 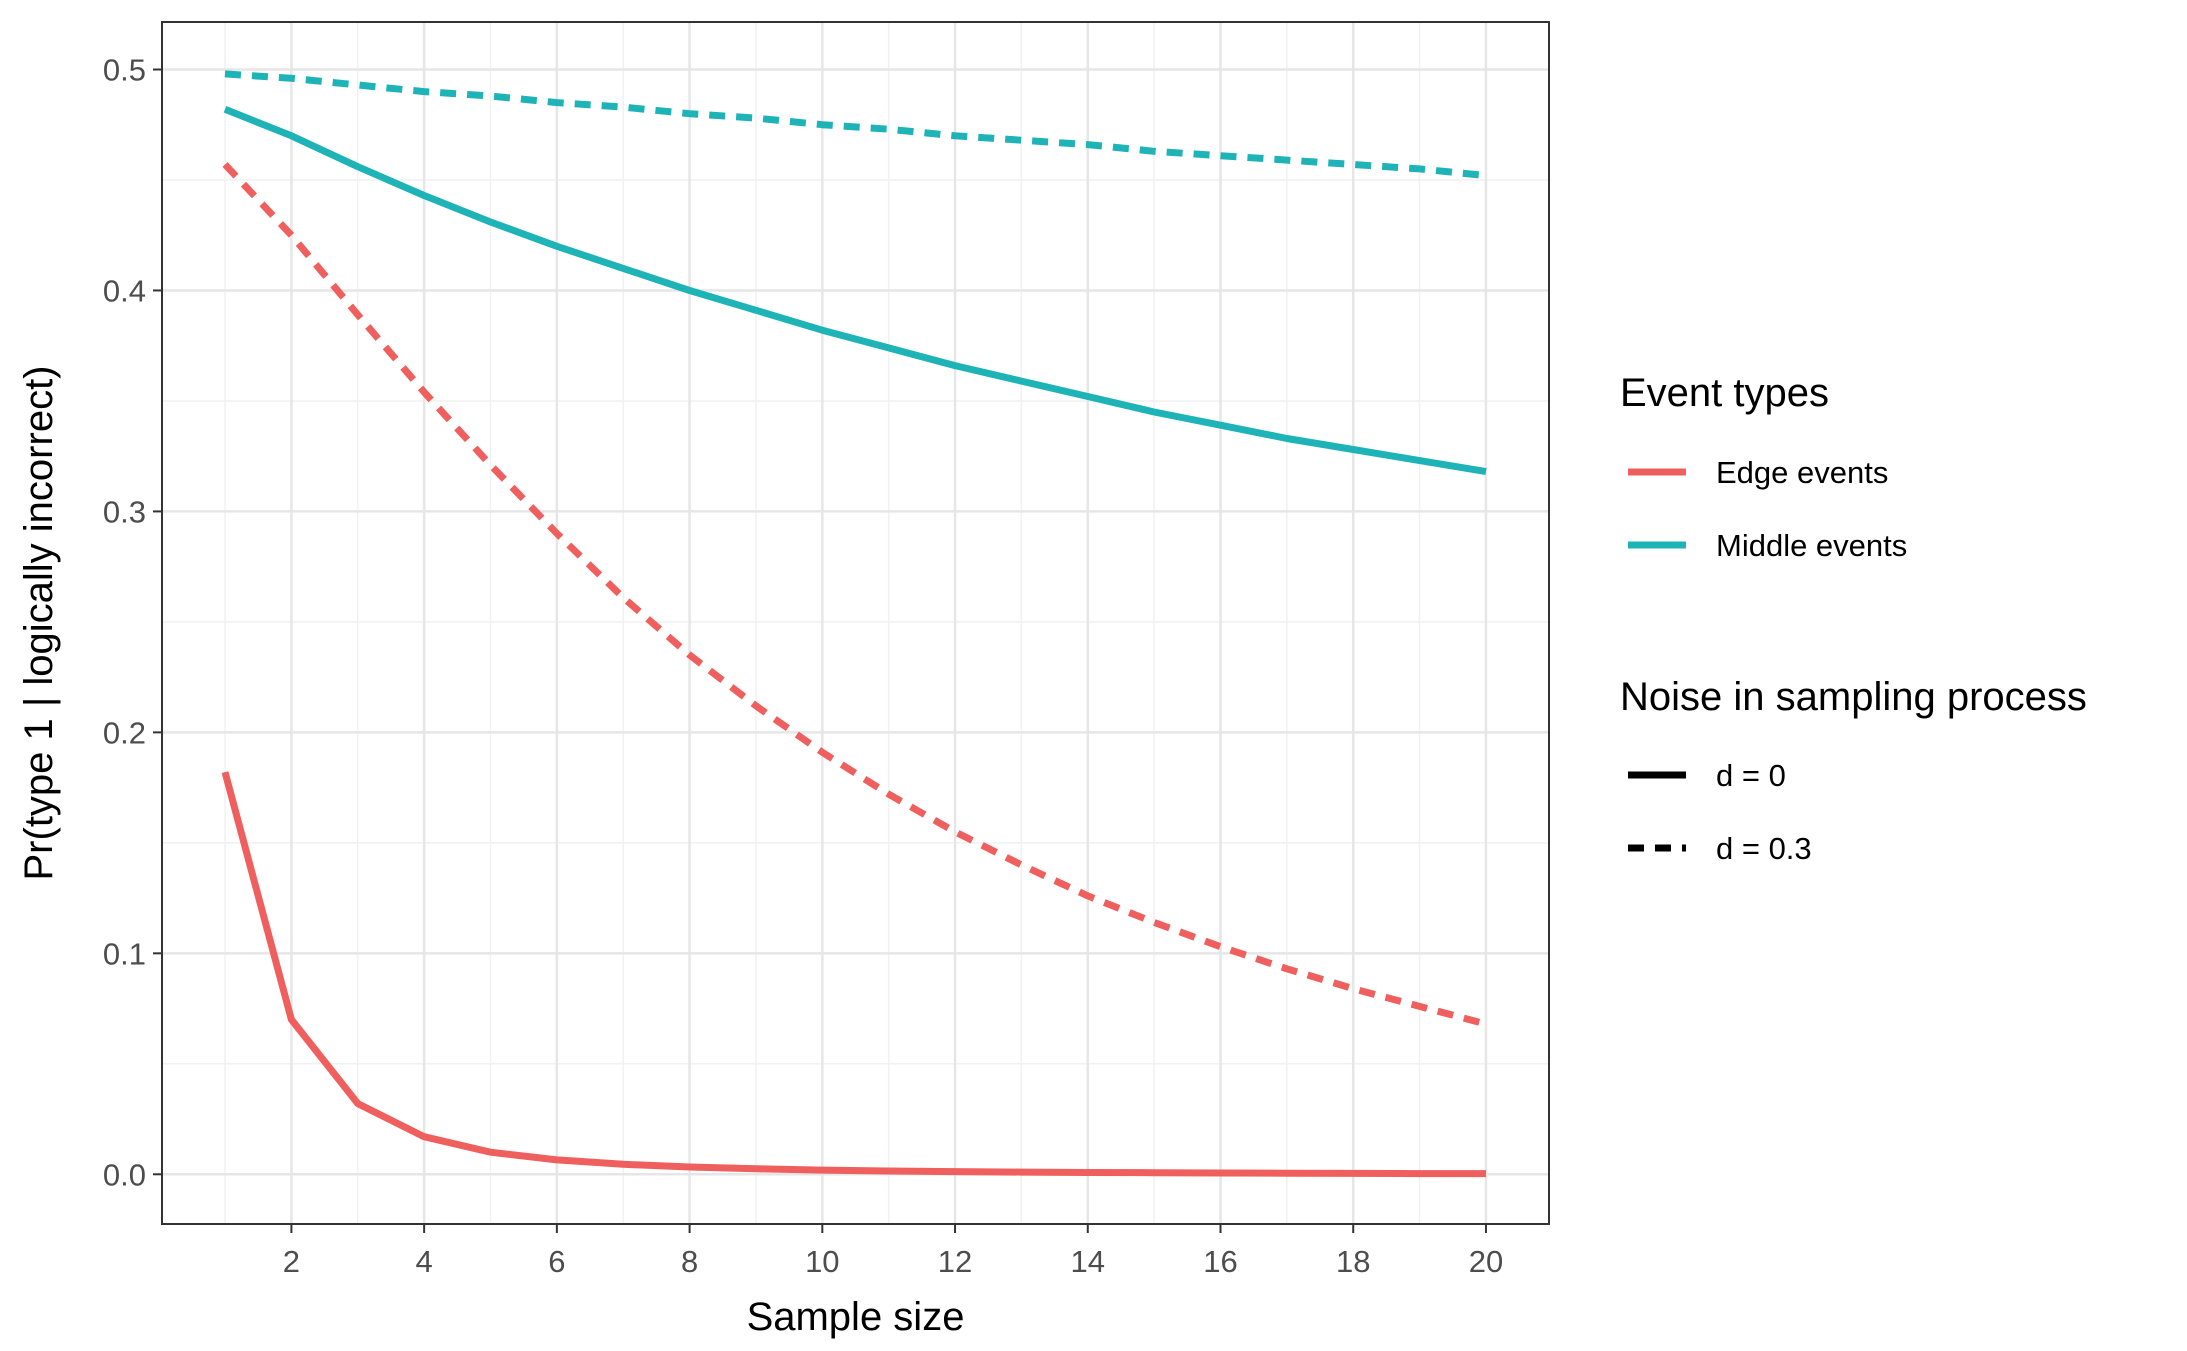 What do you see at coordinates (124, 732) in the screenshot?
I see `y-tick-label: 0.2` at bounding box center [124, 732].